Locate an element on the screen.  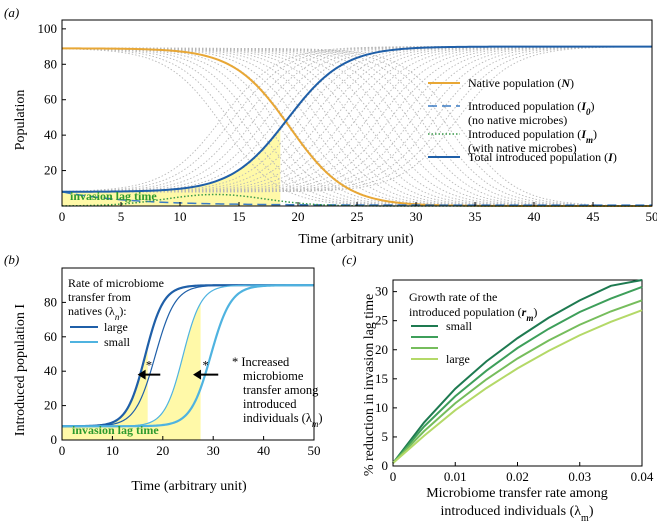
a-xtick-label: 25 is located at coordinates (357, 216).